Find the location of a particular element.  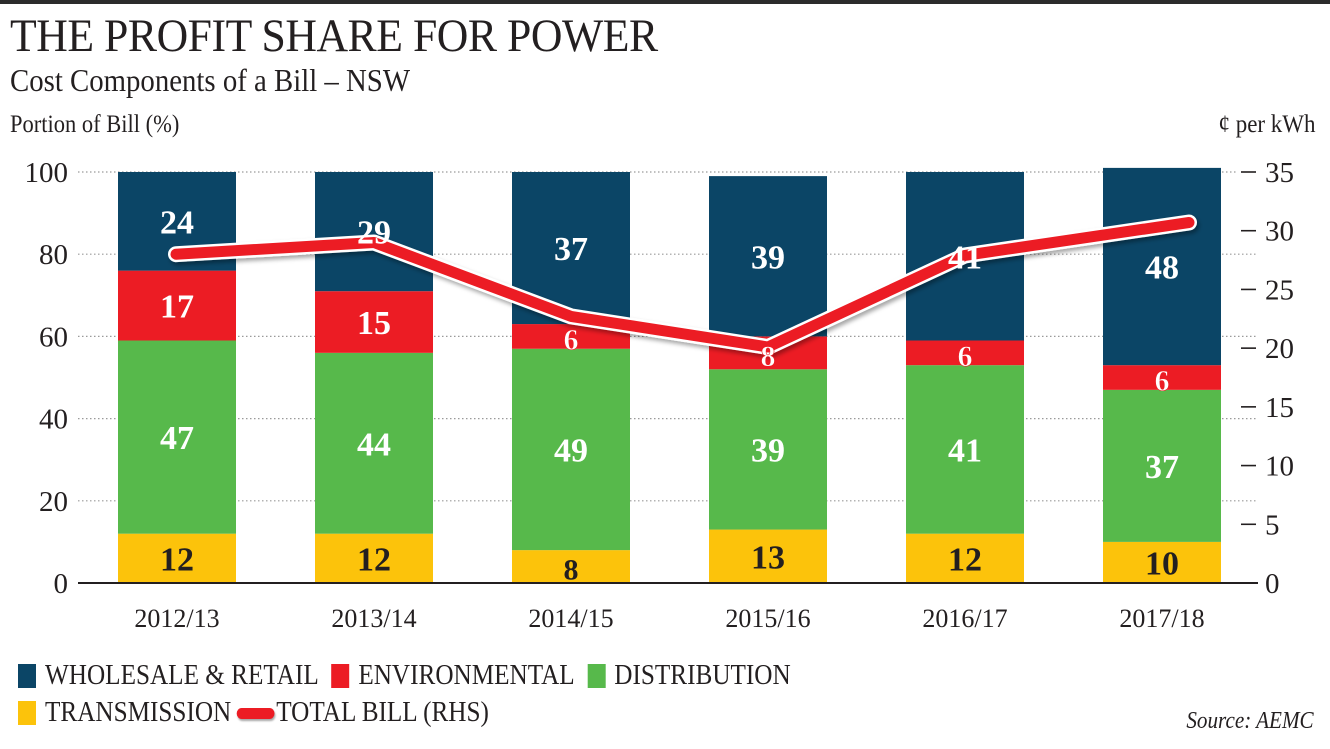

bar-value-label: 29 is located at coordinates (374, 233).